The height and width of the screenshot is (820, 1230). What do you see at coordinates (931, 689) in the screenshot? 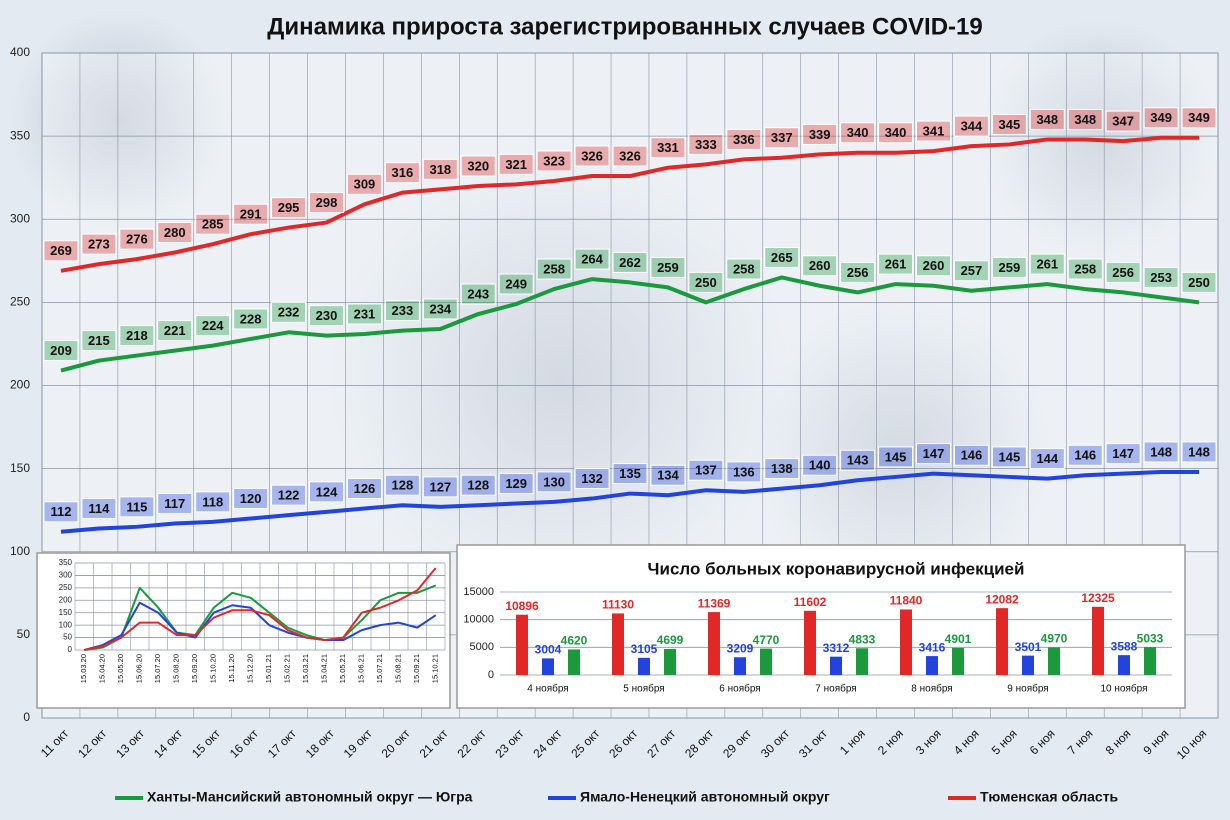
I see `x-tick-label: 8 ноября` at bounding box center [931, 689].